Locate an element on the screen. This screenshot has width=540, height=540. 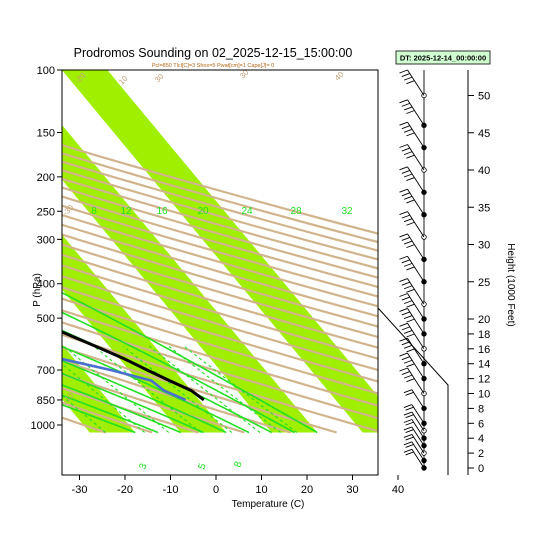
dry-adiabat-label: 50 is located at coordinates (382, 76).